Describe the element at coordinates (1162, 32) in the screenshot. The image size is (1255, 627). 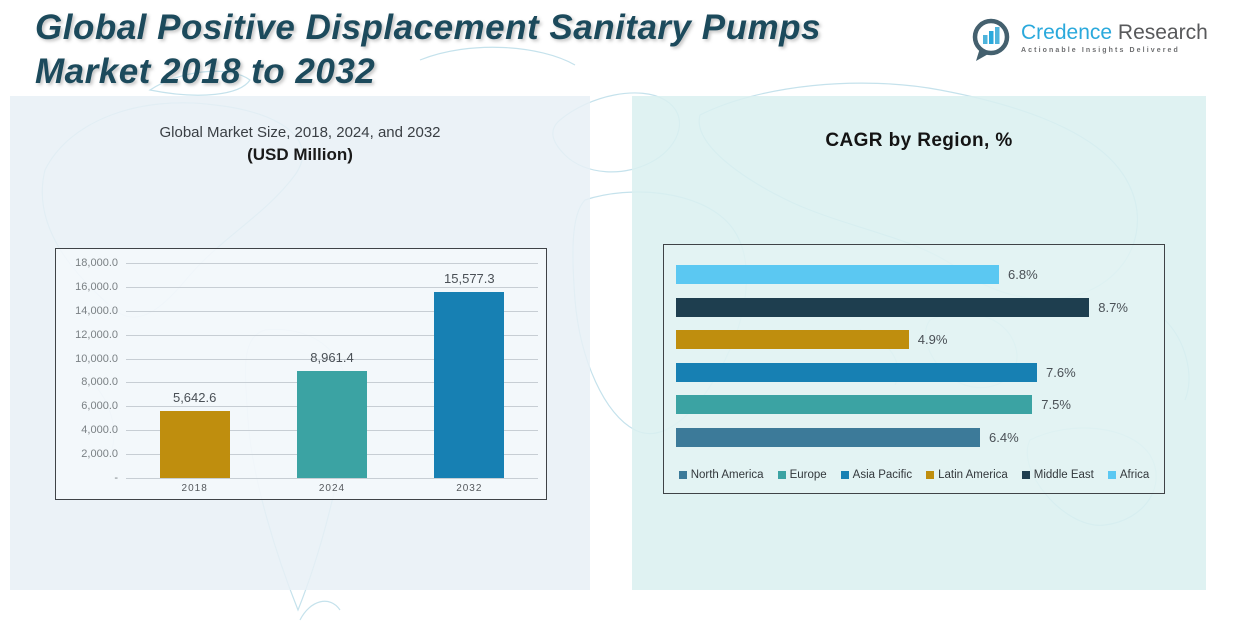
I see `logo-brand-secondary: Research` at that location.